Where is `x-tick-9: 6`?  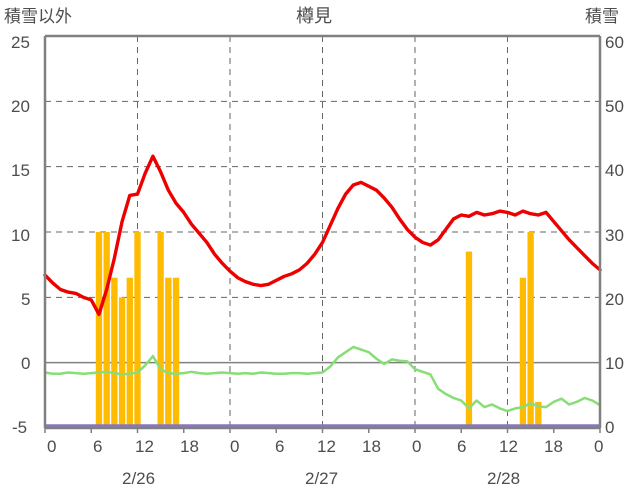 x-tick-9: 6 is located at coordinates (462, 446).